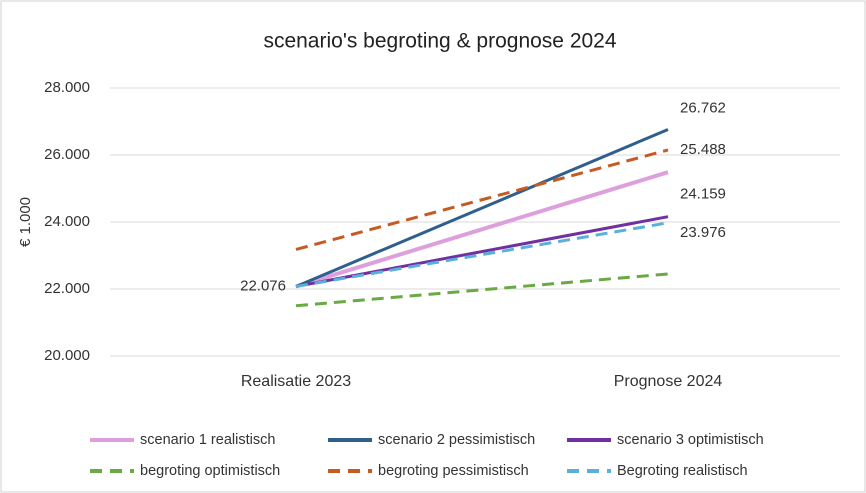 This screenshot has width=866, height=493. Describe the element at coordinates (439, 41) in the screenshot. I see `chart-title: scenario's begroting & prognose 2024` at that location.